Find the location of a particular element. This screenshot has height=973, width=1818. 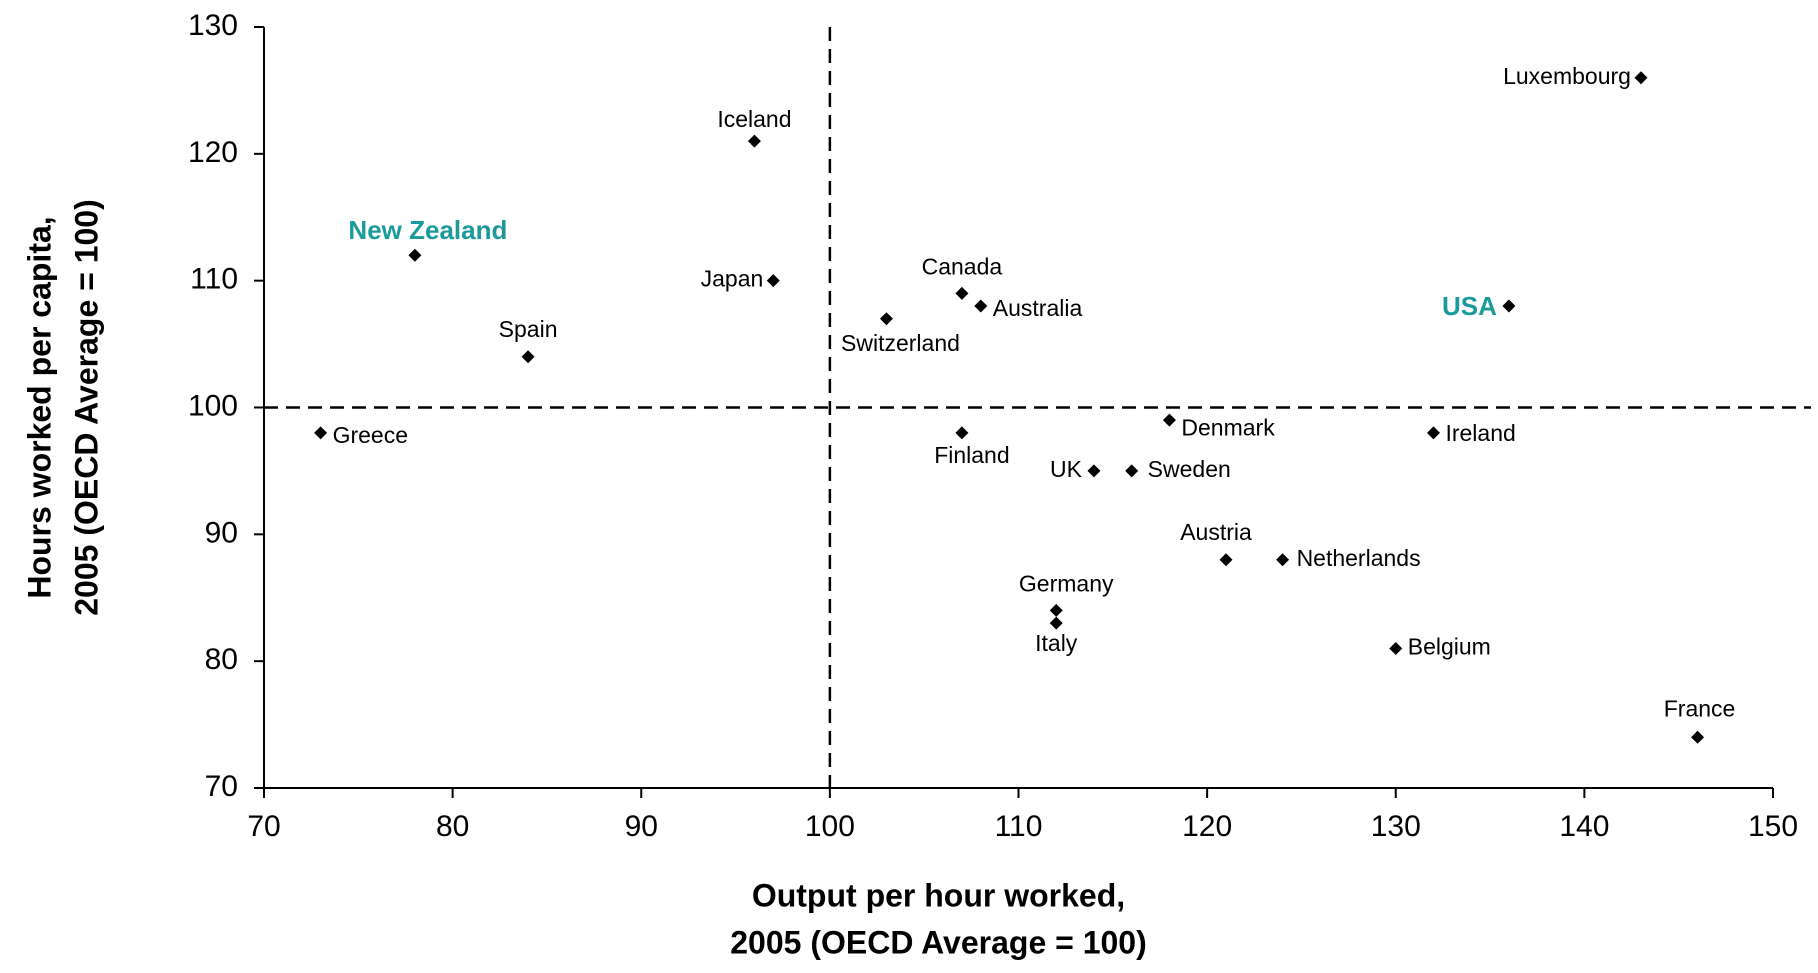

point-label: UK is located at coordinates (1066, 469).